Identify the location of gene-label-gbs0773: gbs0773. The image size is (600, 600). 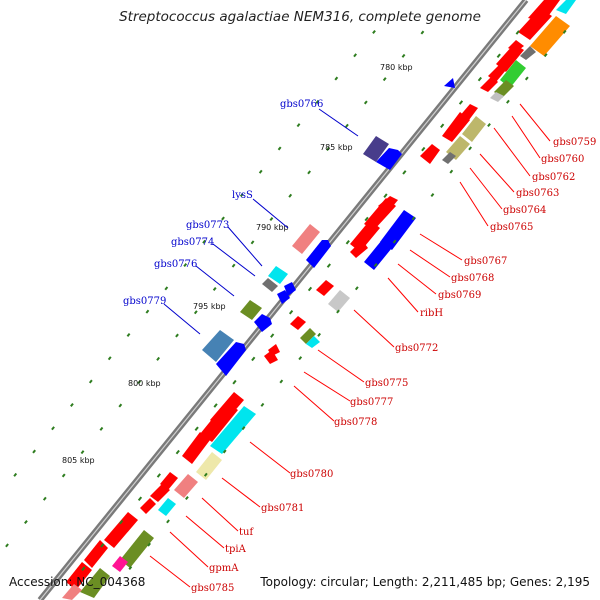
(207, 225).